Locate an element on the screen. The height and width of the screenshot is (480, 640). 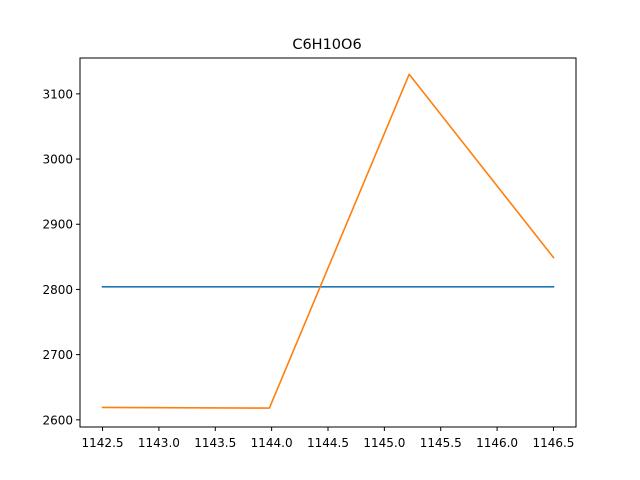
x-tick-label: 1146.5 is located at coordinates (553, 443).